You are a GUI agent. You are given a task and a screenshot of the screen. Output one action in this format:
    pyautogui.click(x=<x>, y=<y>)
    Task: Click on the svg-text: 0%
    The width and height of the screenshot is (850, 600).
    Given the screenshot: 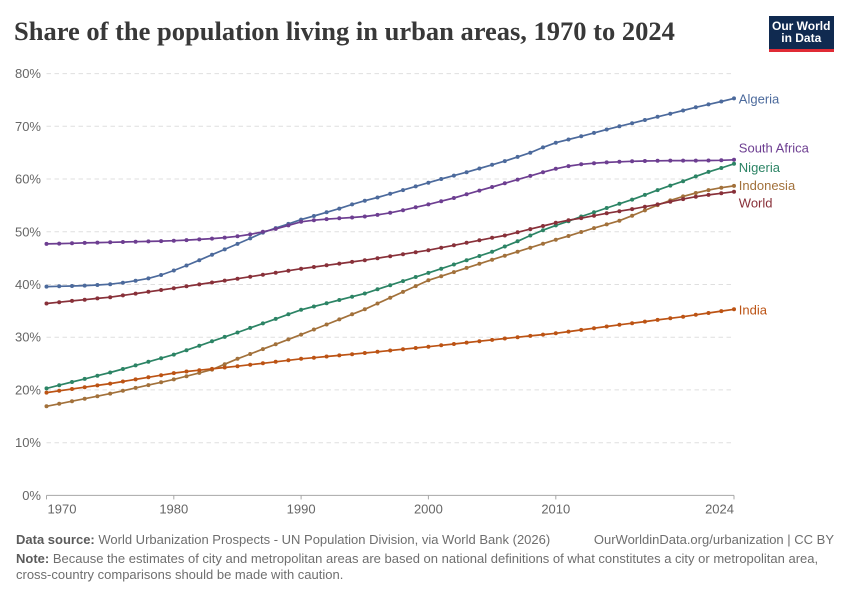 What is the action you would take?
    pyautogui.click(x=31, y=495)
    